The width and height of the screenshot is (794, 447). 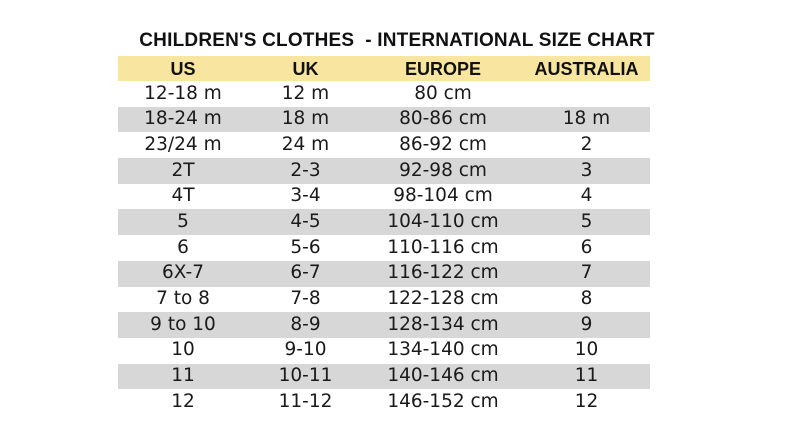 What do you see at coordinates (183, 376) in the screenshot?
I see `cell-us: 11` at bounding box center [183, 376].